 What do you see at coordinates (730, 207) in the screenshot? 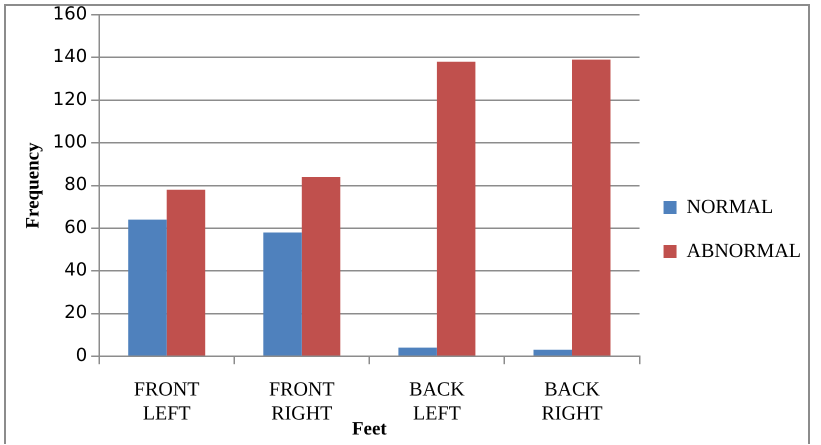
I see `legend-label: NORMAL` at bounding box center [730, 207].